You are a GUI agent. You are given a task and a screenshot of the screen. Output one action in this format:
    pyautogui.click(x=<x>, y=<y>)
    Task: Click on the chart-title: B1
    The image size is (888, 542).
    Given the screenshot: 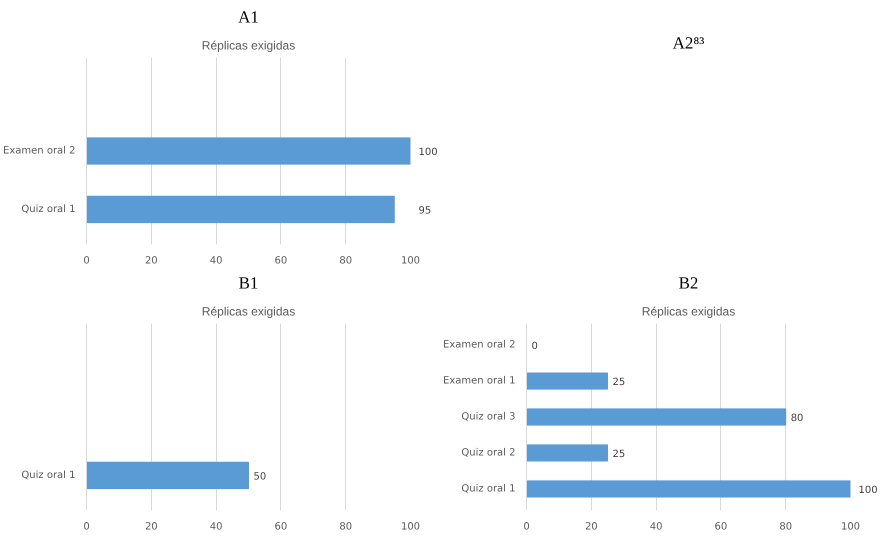 What is the action you would take?
    pyautogui.click(x=248, y=283)
    